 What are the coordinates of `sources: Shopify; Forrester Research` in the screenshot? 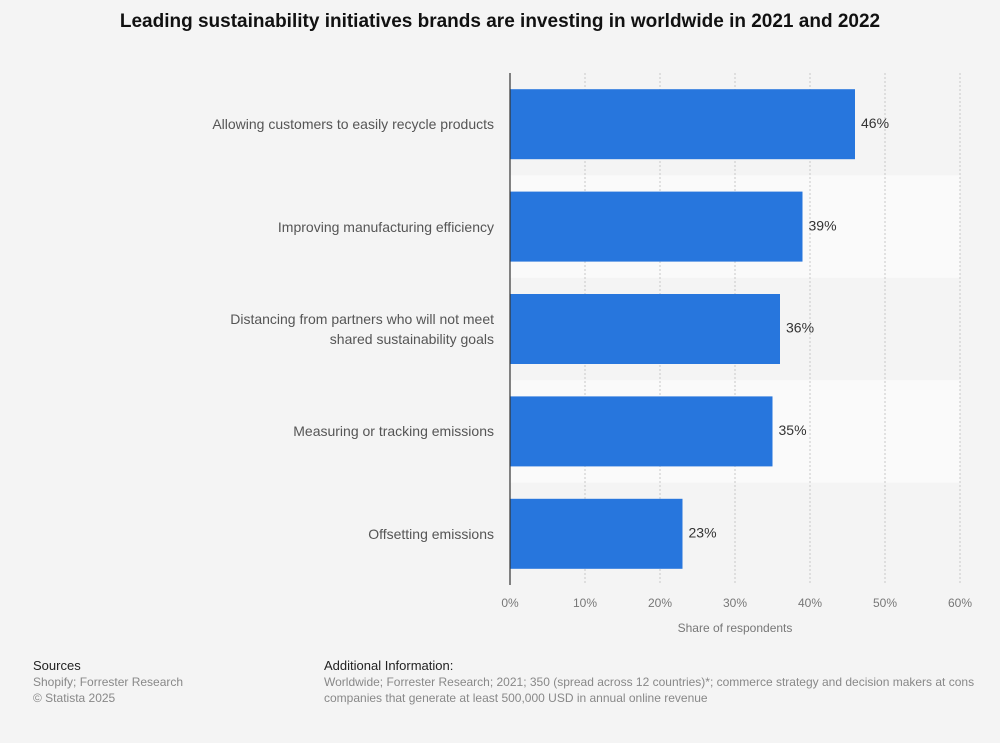 It's located at (108, 682).